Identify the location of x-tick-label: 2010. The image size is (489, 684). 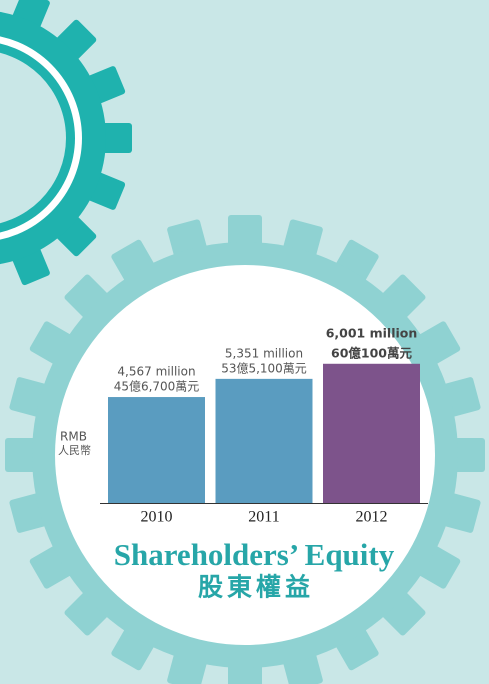
(157, 517).